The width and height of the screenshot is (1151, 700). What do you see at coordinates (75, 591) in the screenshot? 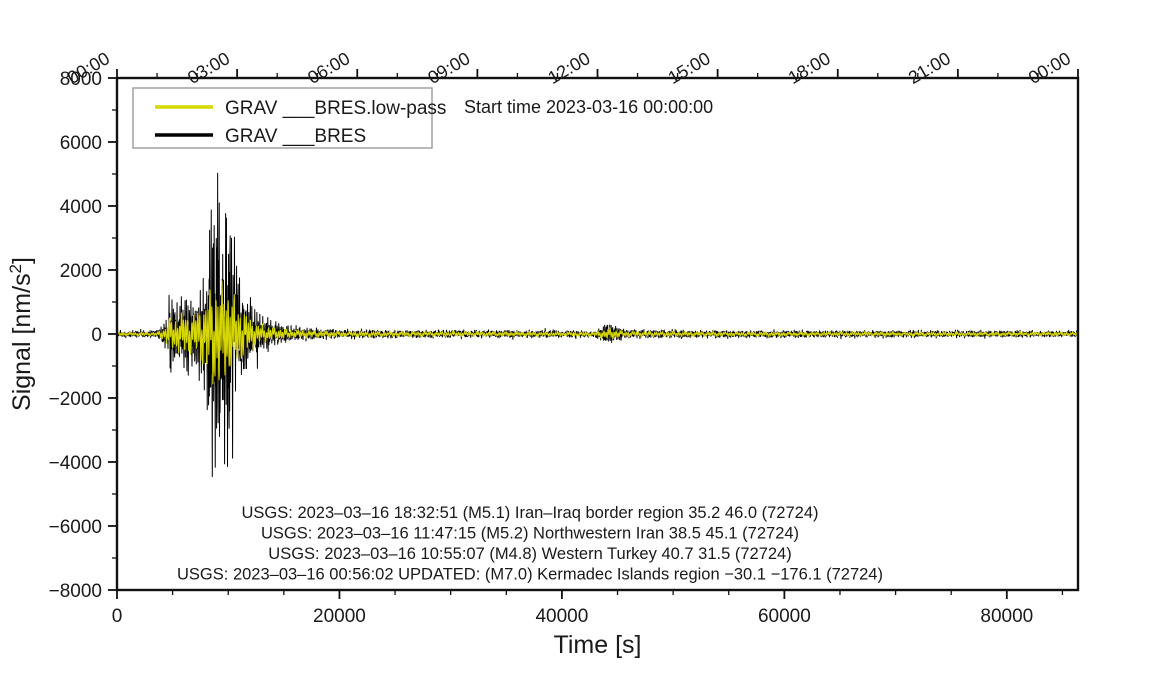
I see `y-tick-label: −8000` at bounding box center [75, 591].